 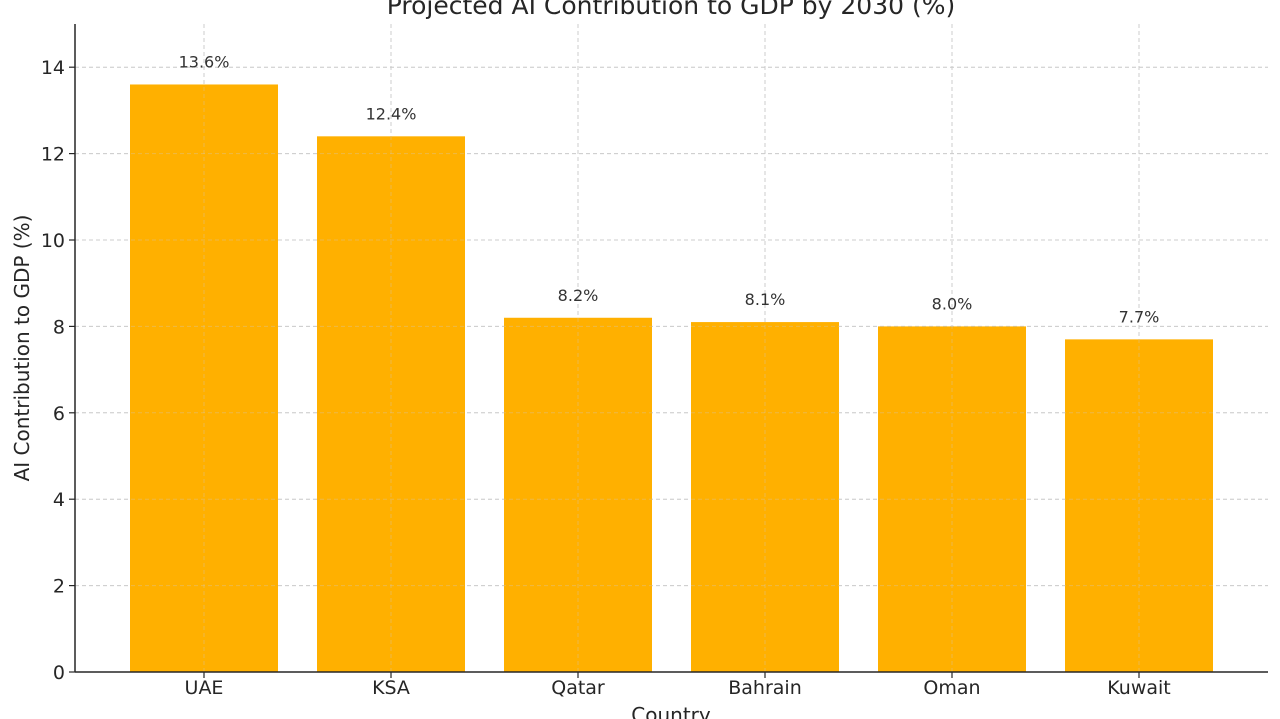 What do you see at coordinates (578, 494) in the screenshot?
I see `bar-qatar` at bounding box center [578, 494].